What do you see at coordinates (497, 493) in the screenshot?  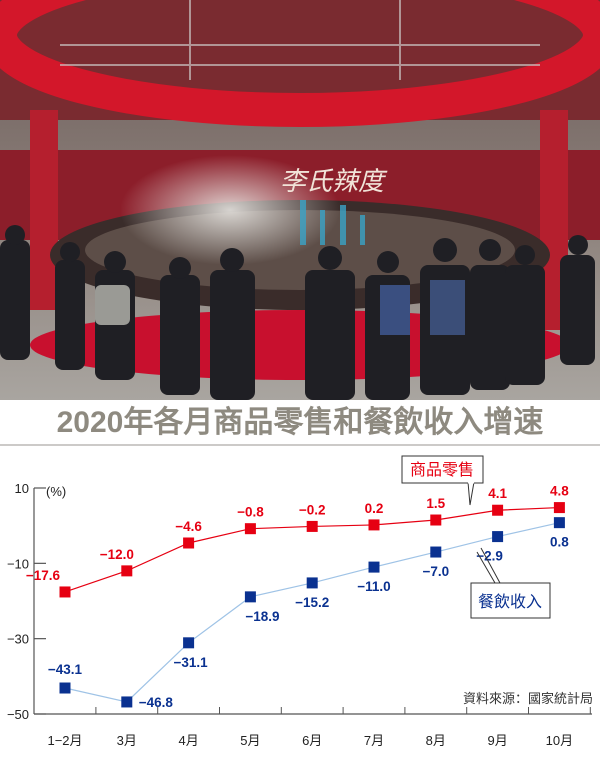 I see `data-label-0: 4.1` at bounding box center [497, 493].